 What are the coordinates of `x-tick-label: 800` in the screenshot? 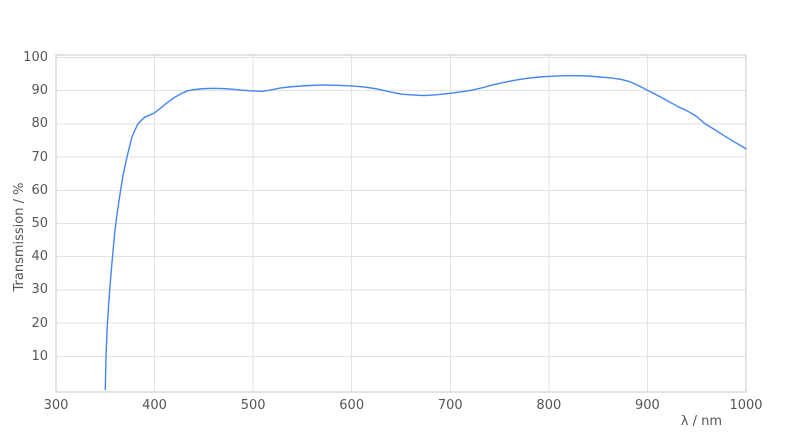 It's located at (549, 405).